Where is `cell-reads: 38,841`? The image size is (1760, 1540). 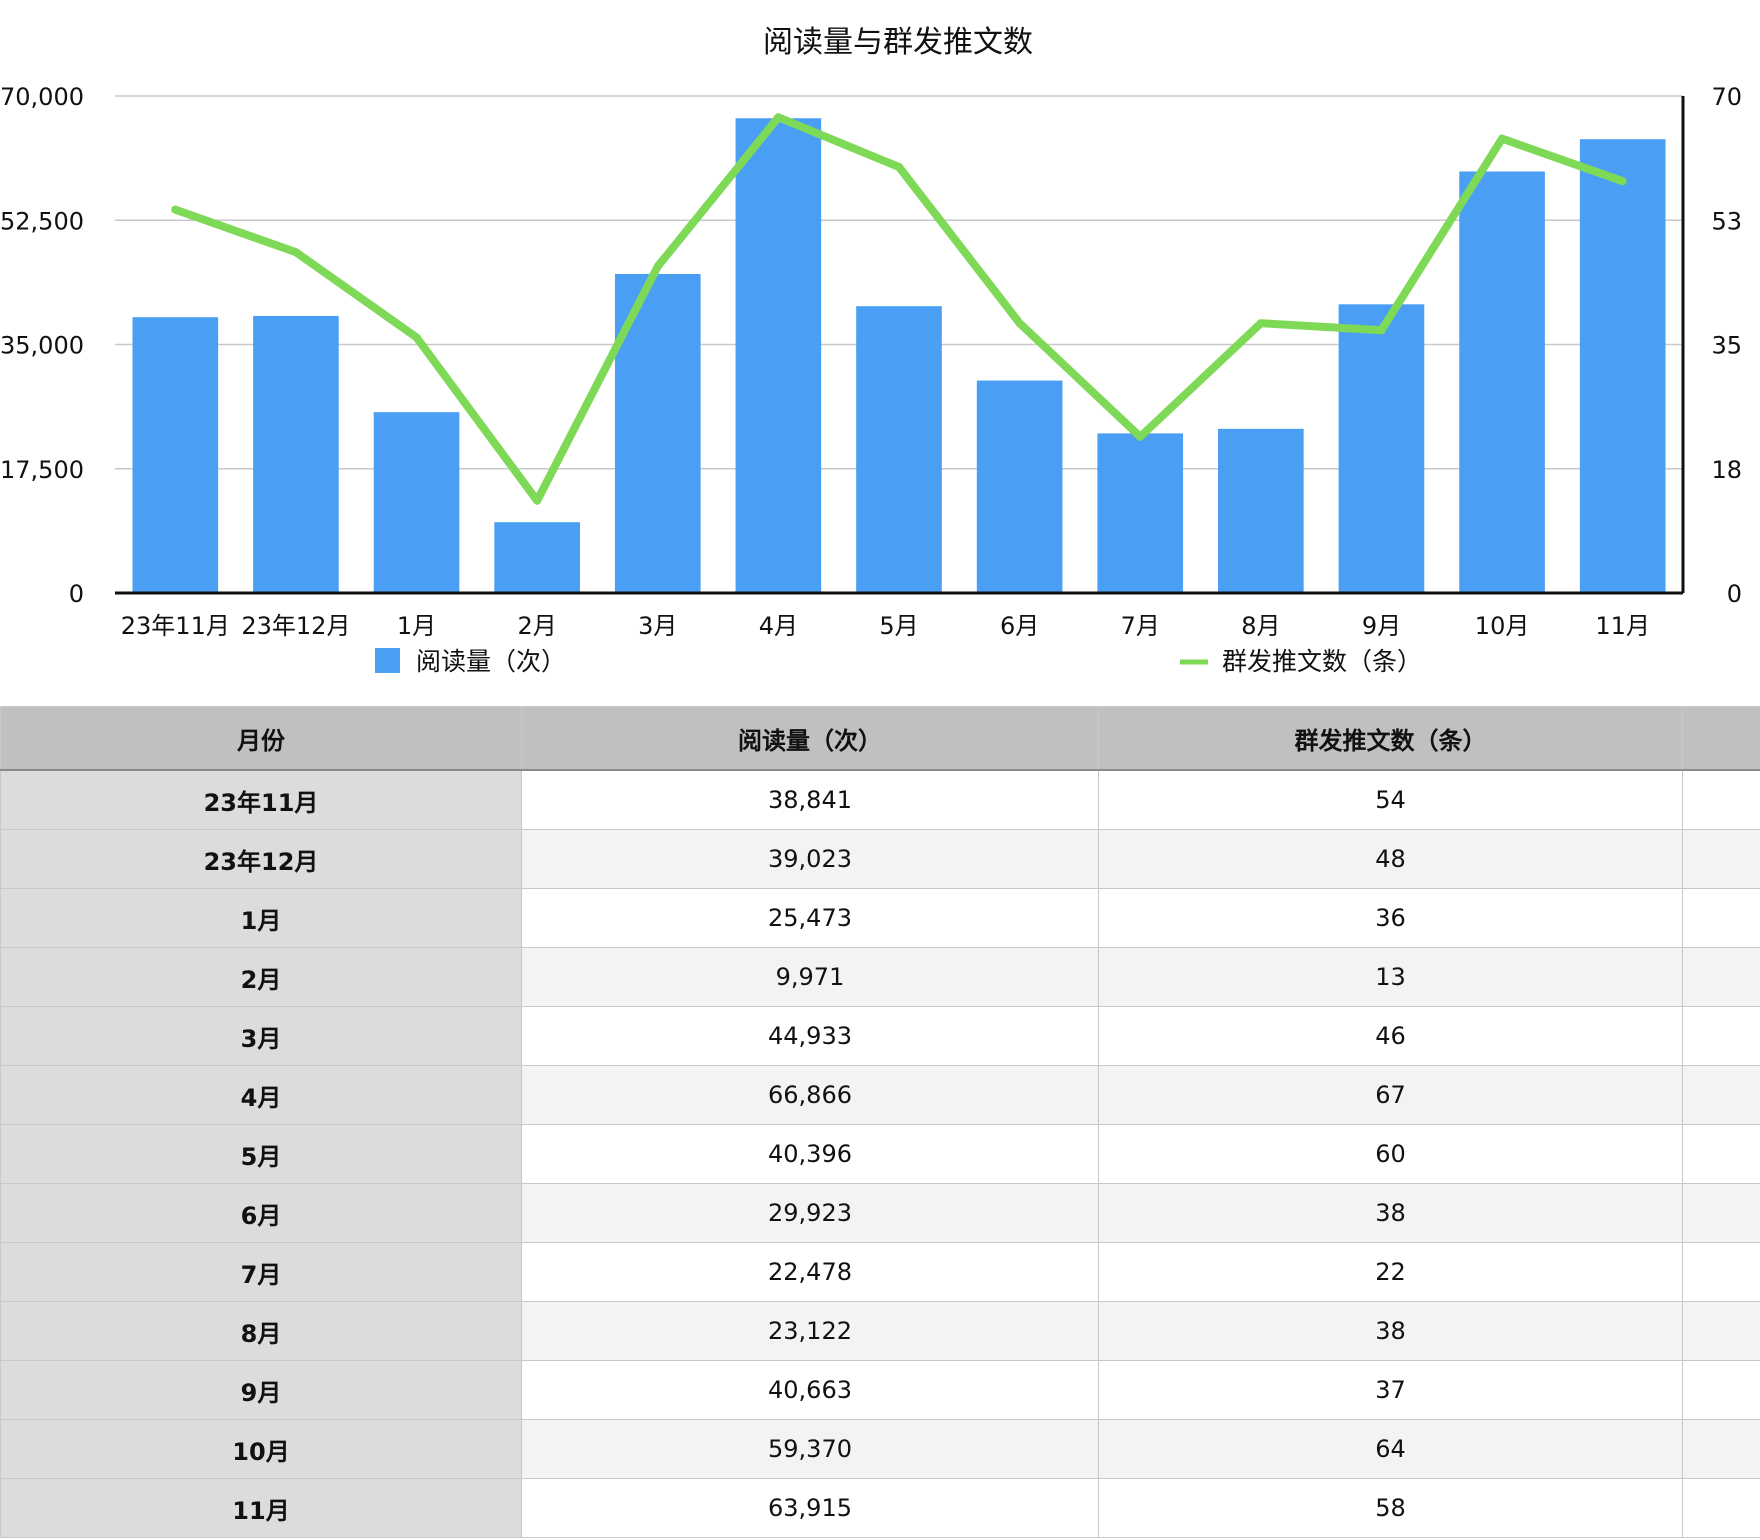 cell-reads: 38,841 is located at coordinates (810, 799).